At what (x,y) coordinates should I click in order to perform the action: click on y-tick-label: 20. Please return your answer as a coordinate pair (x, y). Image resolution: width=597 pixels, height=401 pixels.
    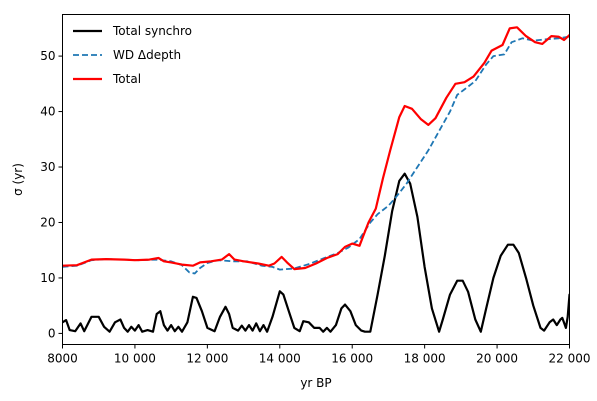
    Looking at the image, I should click on (47, 222).